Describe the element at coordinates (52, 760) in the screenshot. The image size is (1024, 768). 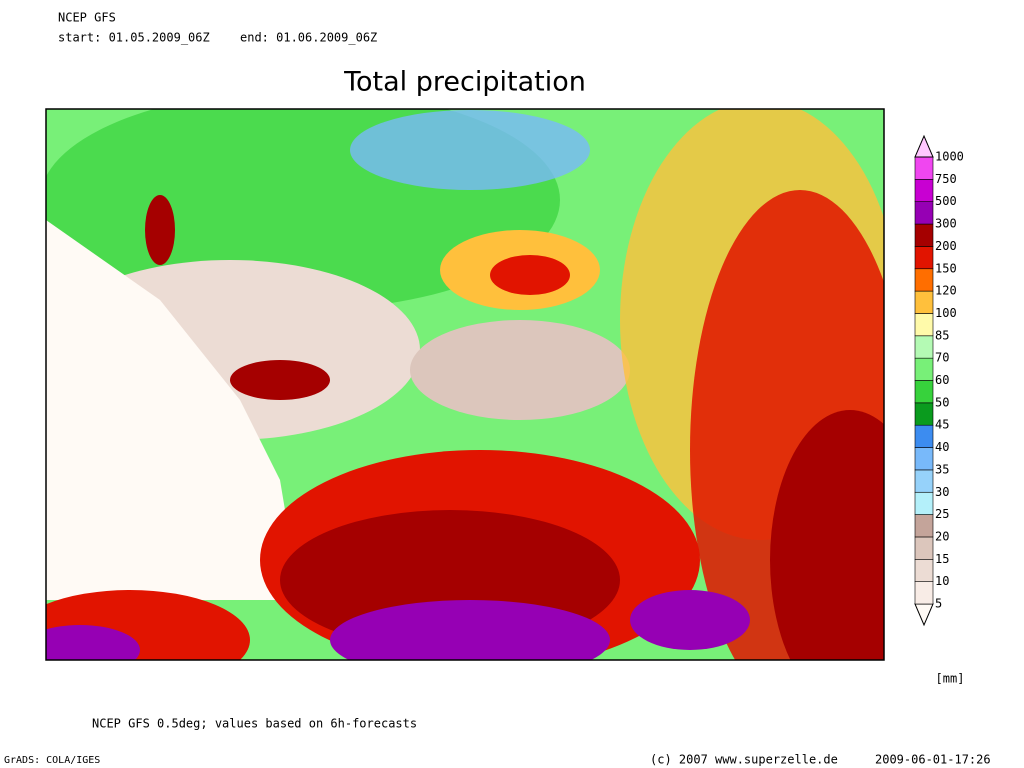
I see `software-credit: GrADS: COLA/IGES` at that location.